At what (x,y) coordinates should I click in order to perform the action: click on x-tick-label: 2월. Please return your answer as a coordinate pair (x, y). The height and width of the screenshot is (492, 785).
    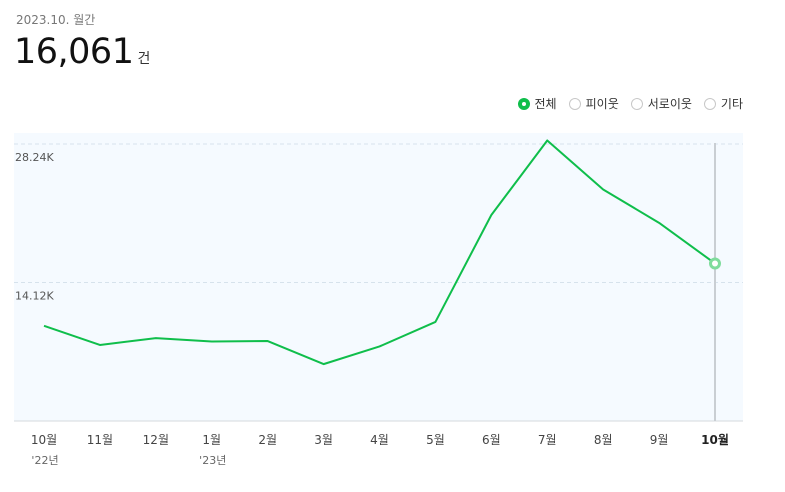
    Looking at the image, I should click on (267, 440).